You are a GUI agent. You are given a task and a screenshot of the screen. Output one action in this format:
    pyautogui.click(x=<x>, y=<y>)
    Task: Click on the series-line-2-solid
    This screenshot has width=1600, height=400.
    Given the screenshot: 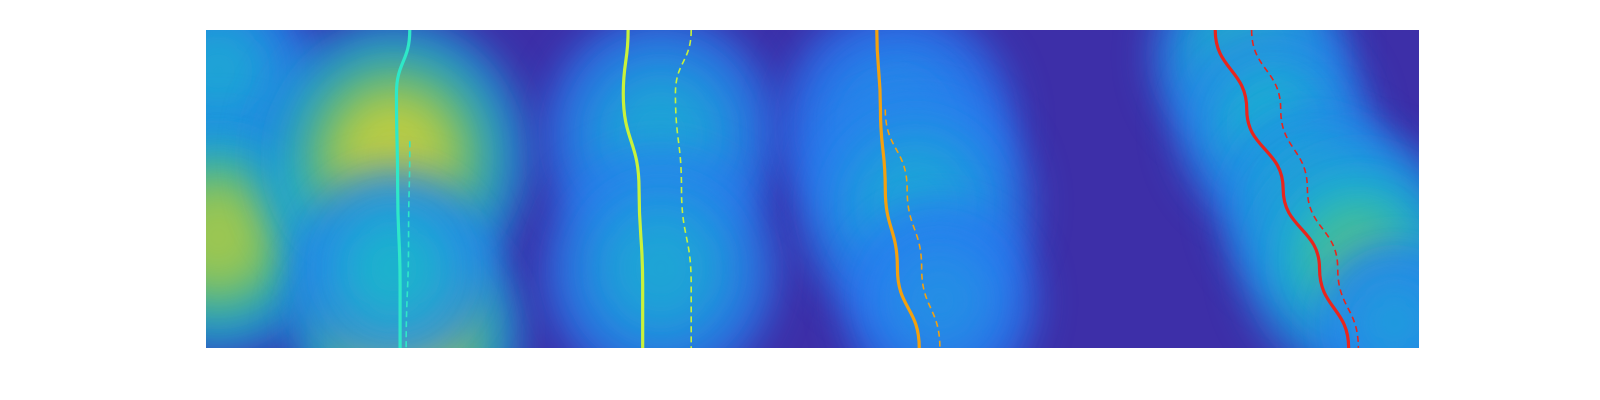 What is the action you would take?
    pyautogui.click(x=633, y=189)
    